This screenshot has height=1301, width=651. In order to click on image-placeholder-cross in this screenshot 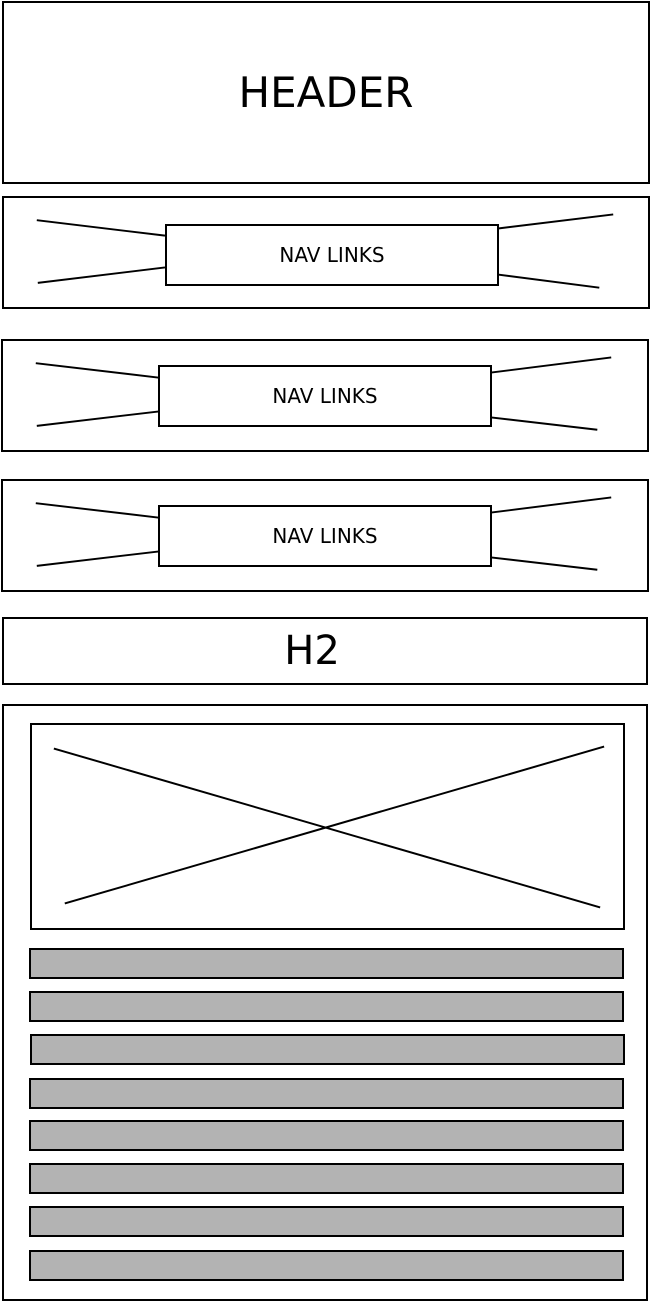, I will do `click(329, 827)`.